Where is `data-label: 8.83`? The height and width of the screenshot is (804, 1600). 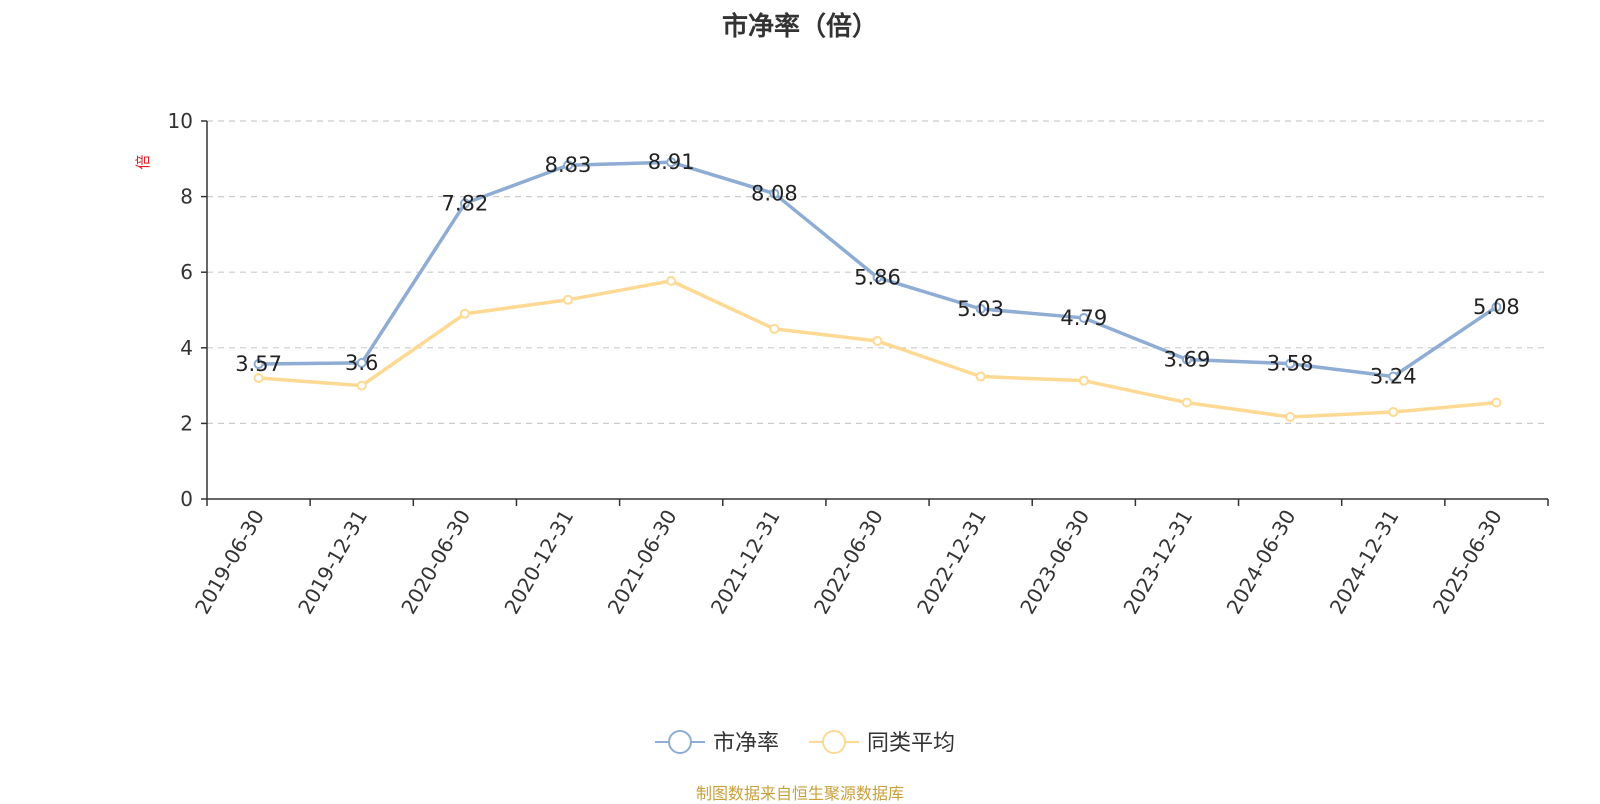 data-label: 8.83 is located at coordinates (568, 165).